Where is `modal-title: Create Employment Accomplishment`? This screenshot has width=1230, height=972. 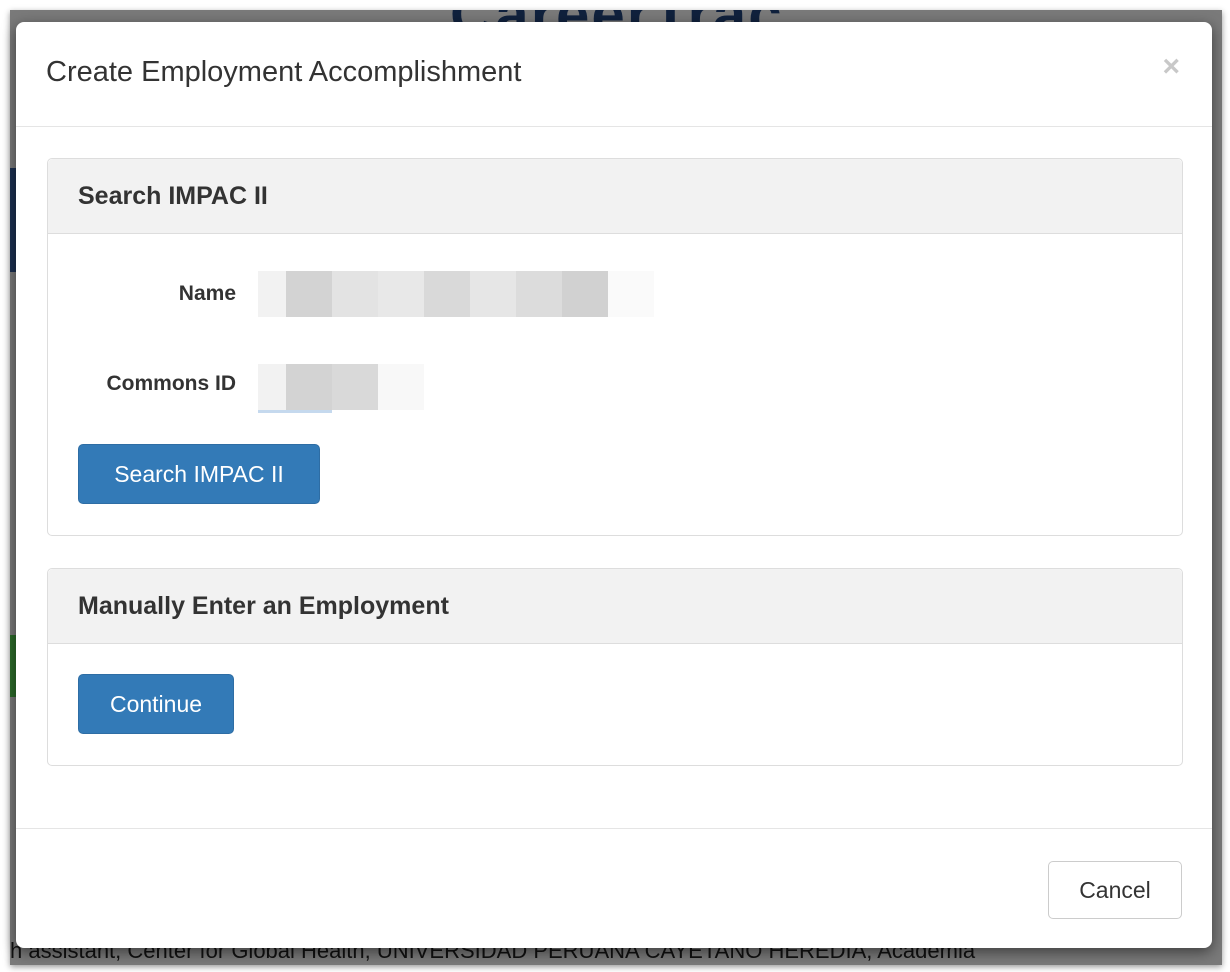
modal-title: Create Employment Accomplishment is located at coordinates (284, 72).